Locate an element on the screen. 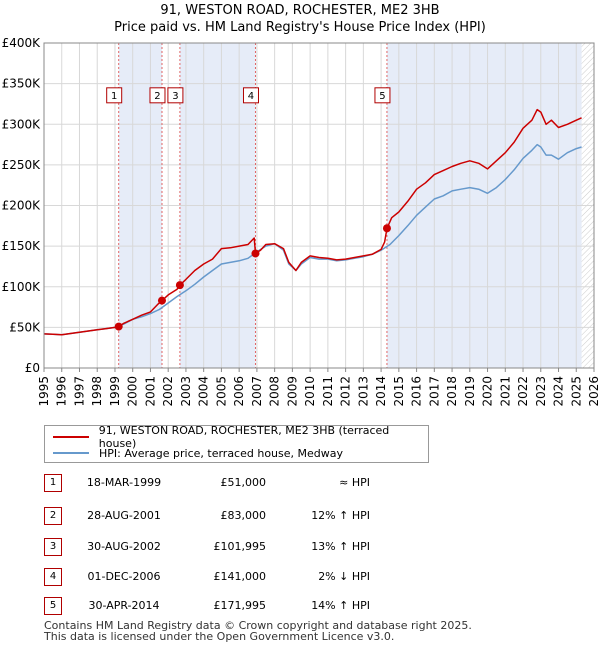 The image size is (600, 650). sale-hpi-comparison: ≈ HPI is located at coordinates (354, 482).